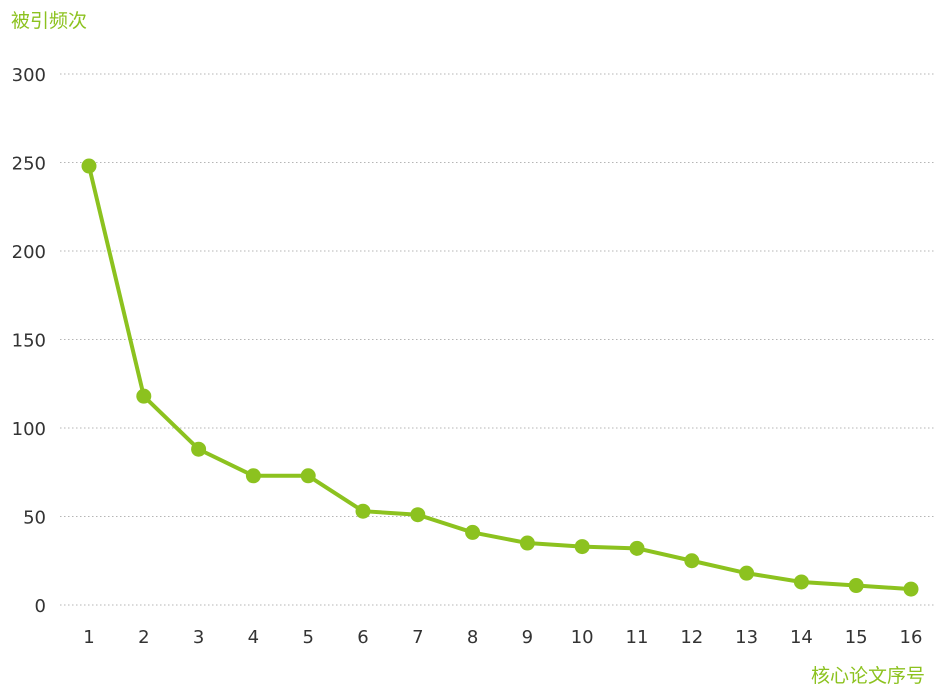  What do you see at coordinates (40, 606) in the screenshot?
I see `y-tick-label: 0` at bounding box center [40, 606].